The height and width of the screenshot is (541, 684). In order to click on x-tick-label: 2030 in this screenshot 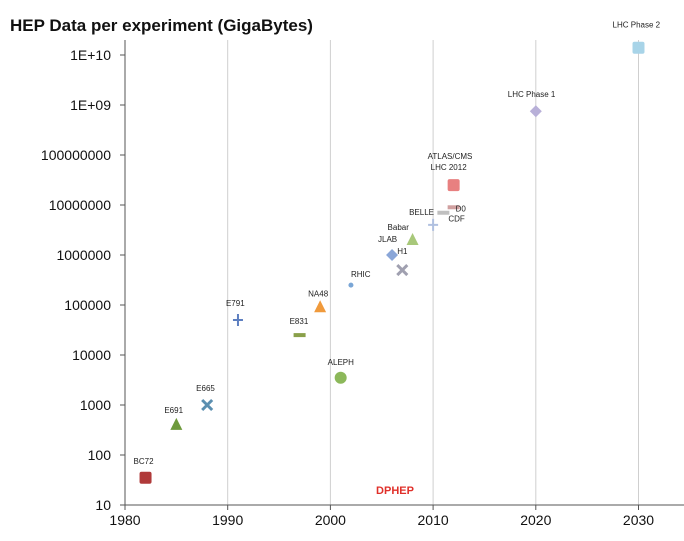, I will do `click(638, 520)`.